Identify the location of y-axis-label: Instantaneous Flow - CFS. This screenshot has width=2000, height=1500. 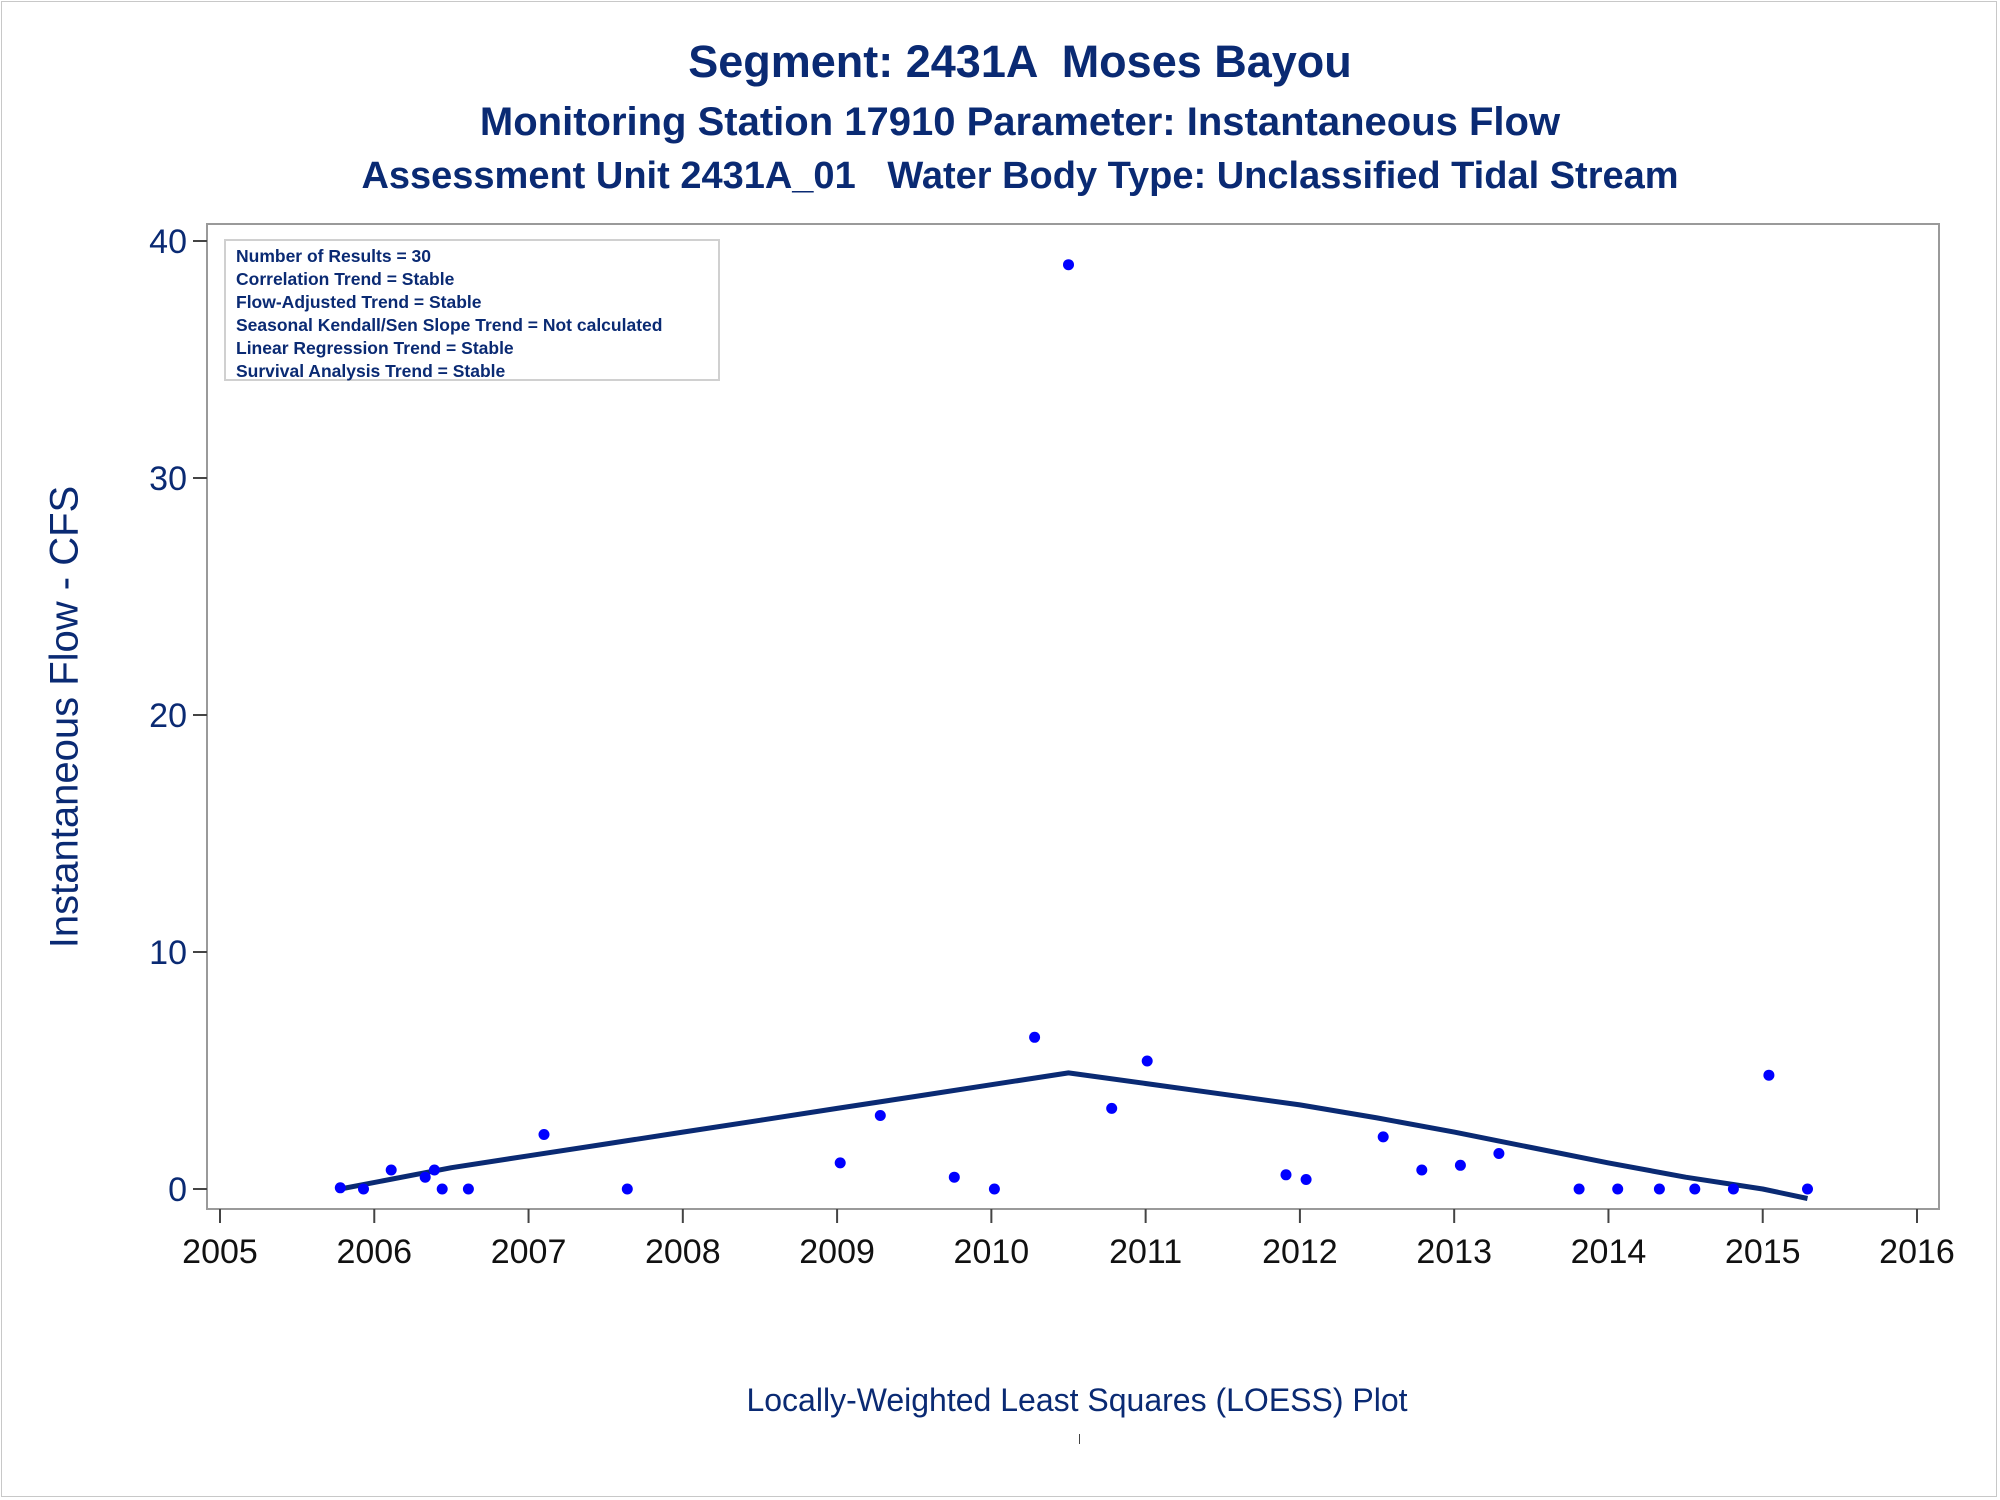
(64, 717).